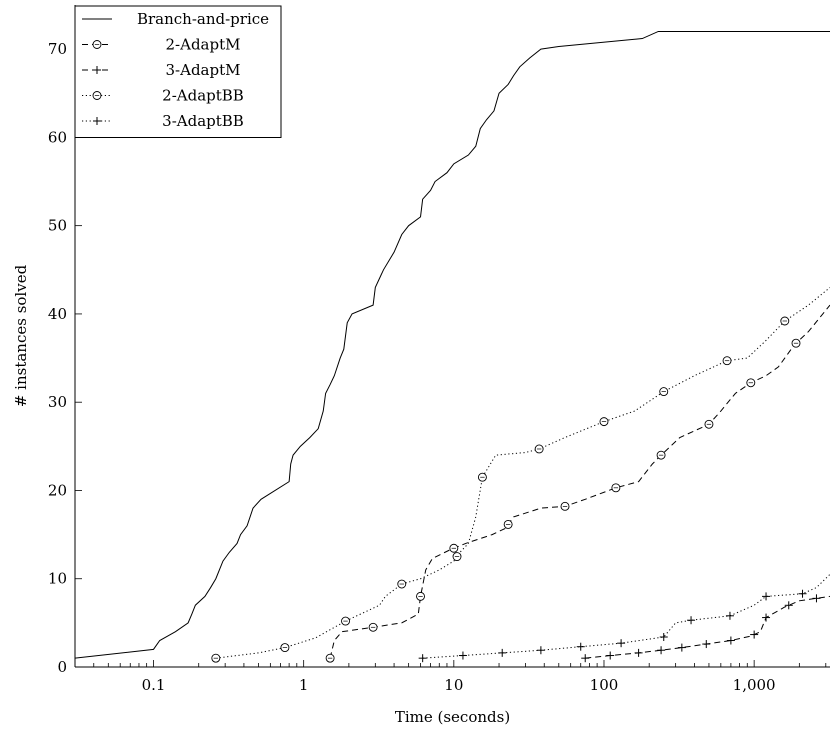 The width and height of the screenshot is (831, 730). Describe the element at coordinates (57, 49) in the screenshot. I see `y-tick-label: 70` at that location.